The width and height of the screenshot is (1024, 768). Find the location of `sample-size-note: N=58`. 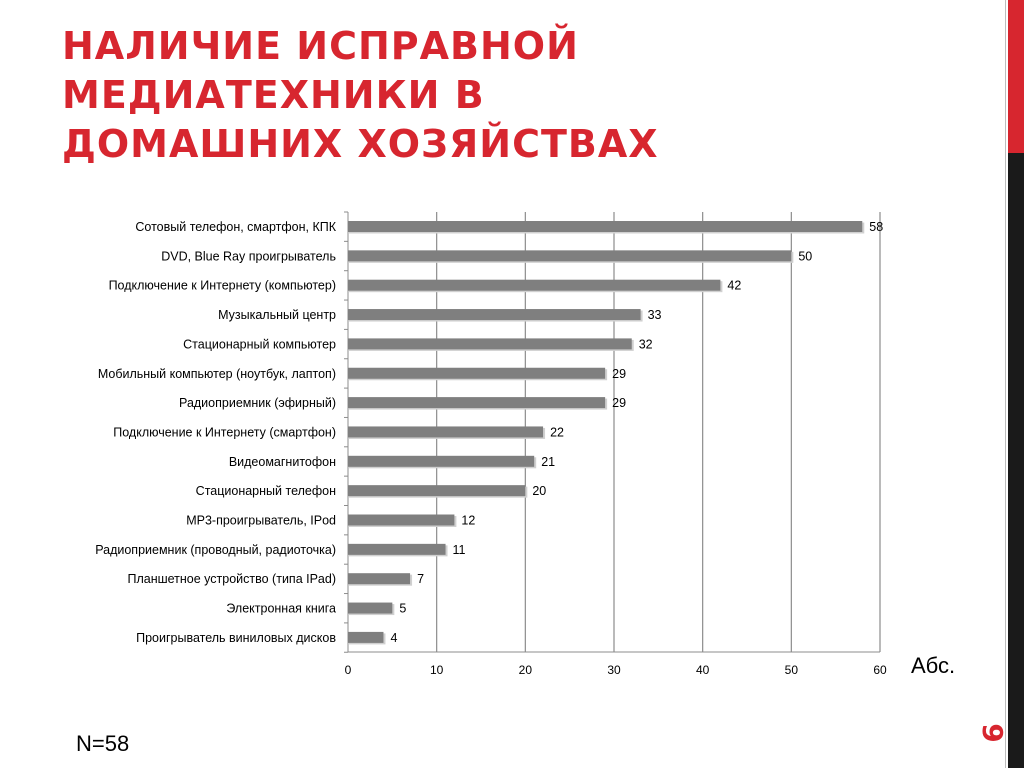

sample-size-note: N=58 is located at coordinates (103, 743).